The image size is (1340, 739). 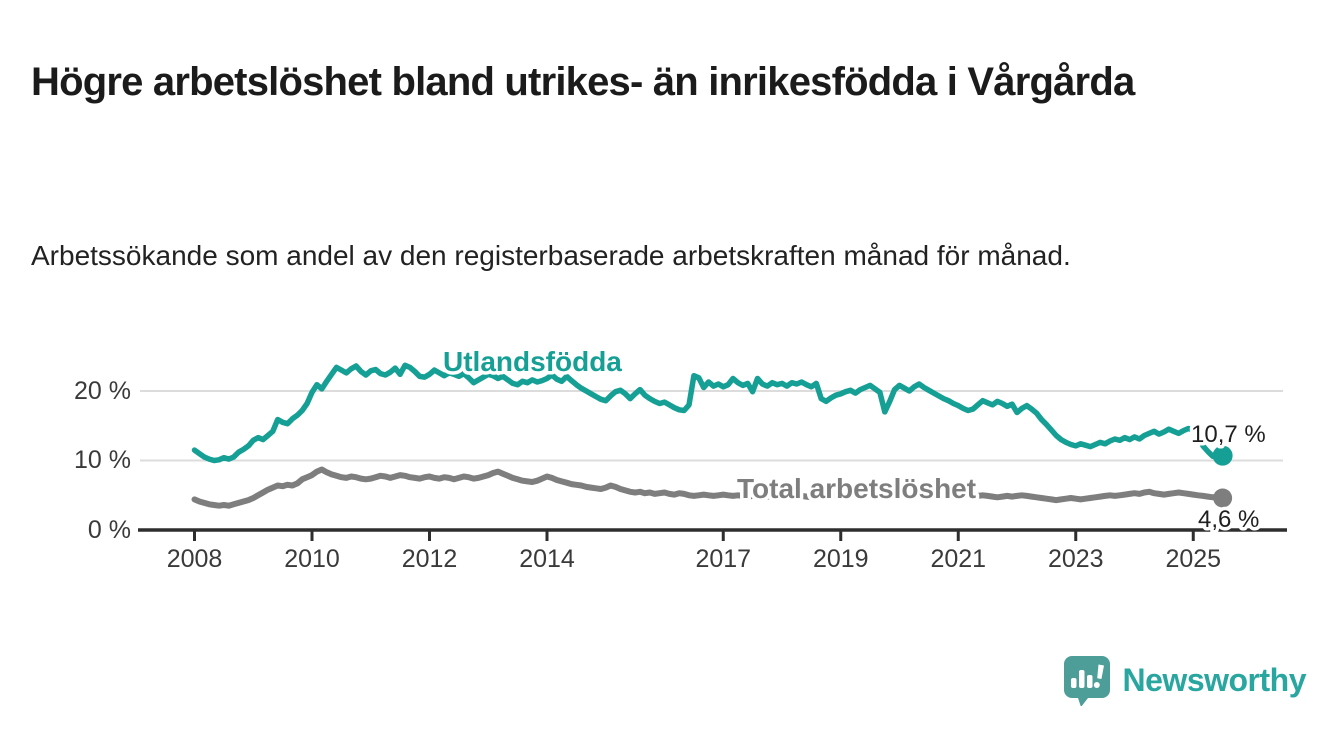 What do you see at coordinates (1228, 434) in the screenshot?
I see `end-value-label-utlandsfodda: 10,7 %` at bounding box center [1228, 434].